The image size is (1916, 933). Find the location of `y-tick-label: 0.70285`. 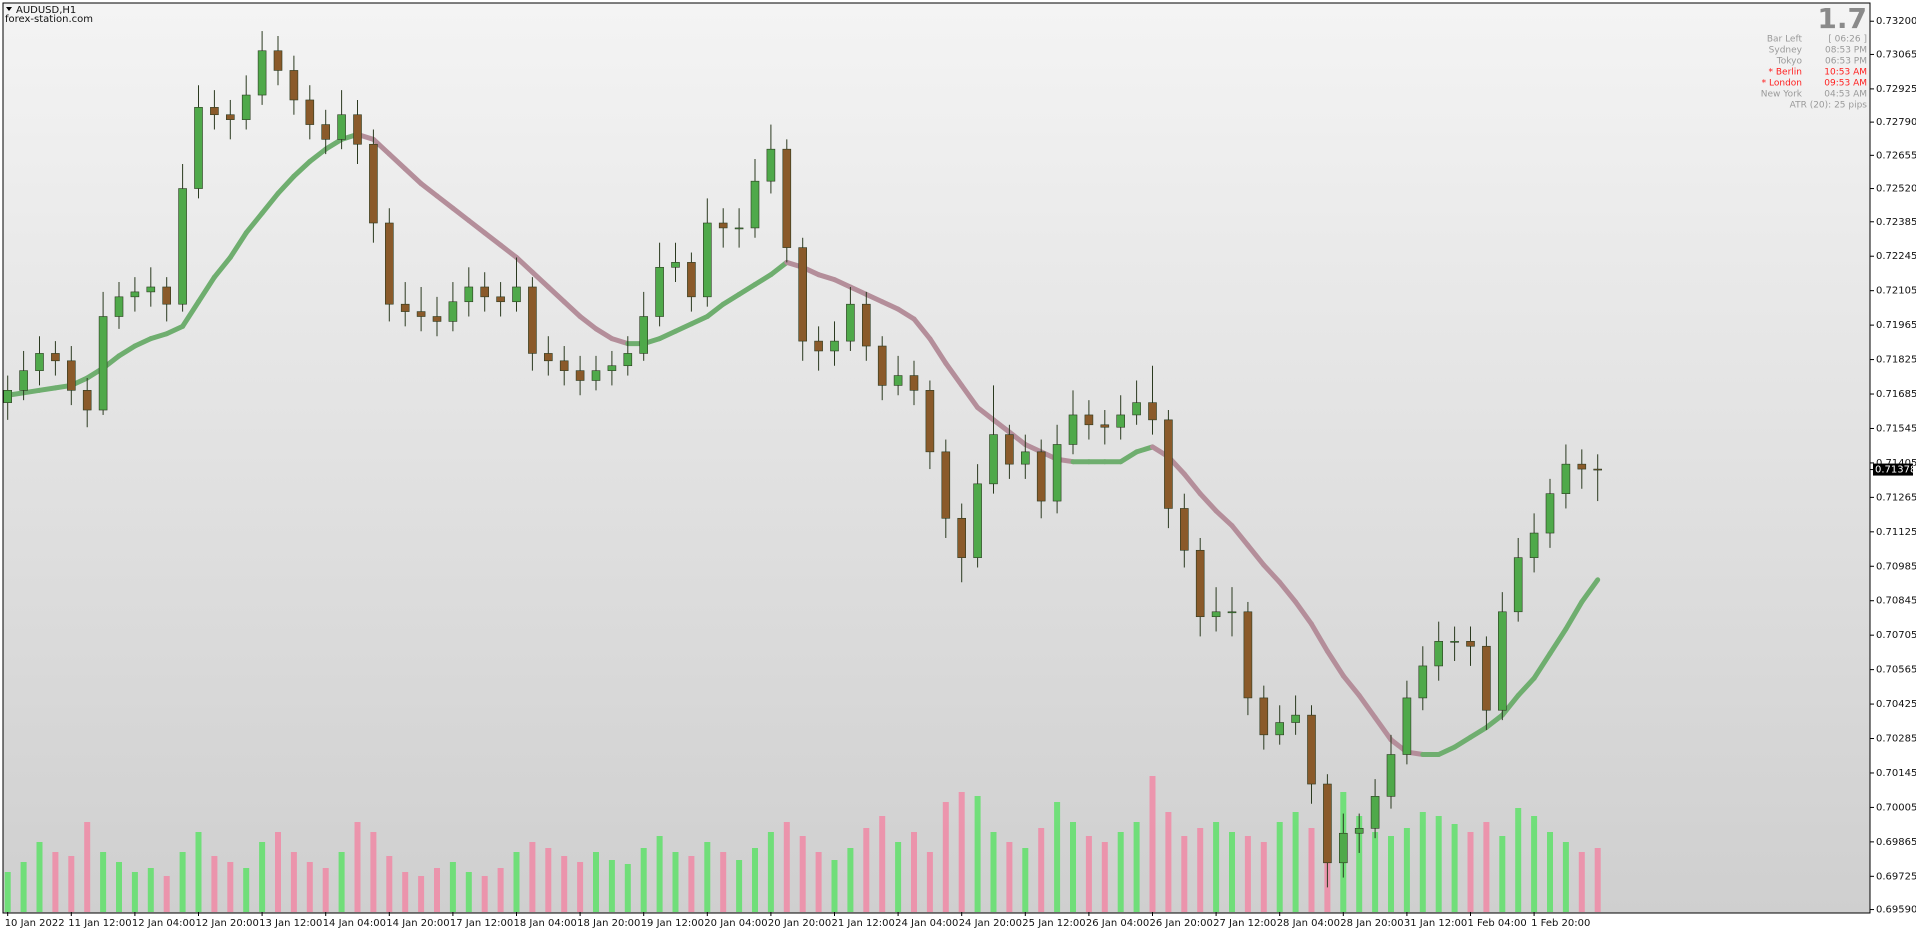

y-tick-label: 0.70285 is located at coordinates (1896, 739).